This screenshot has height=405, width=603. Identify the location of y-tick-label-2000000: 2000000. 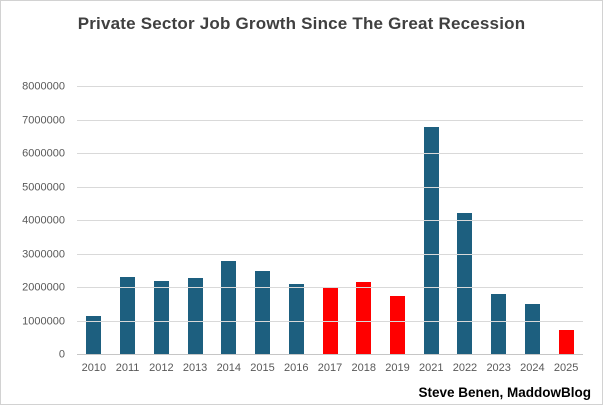
(43, 287).